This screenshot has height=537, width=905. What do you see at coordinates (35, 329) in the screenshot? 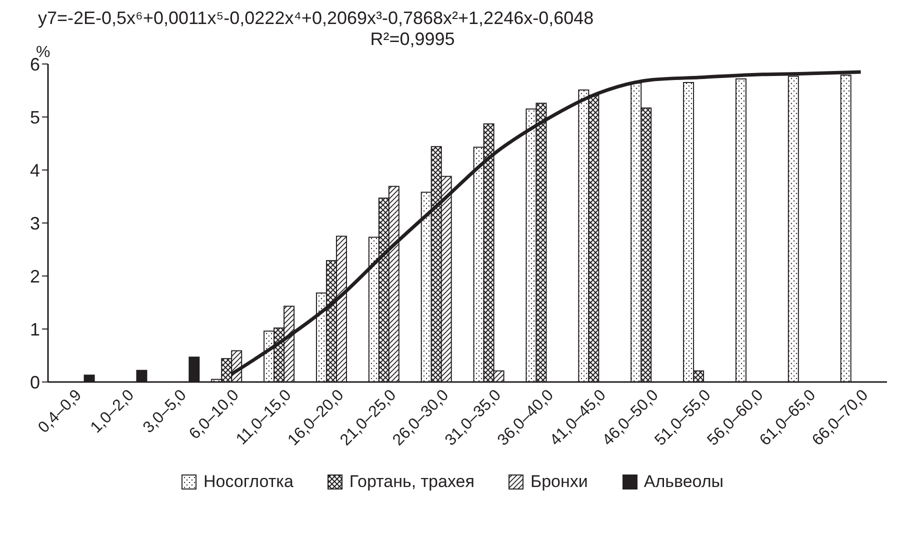
I see `y-tick-label: 1` at bounding box center [35, 329].